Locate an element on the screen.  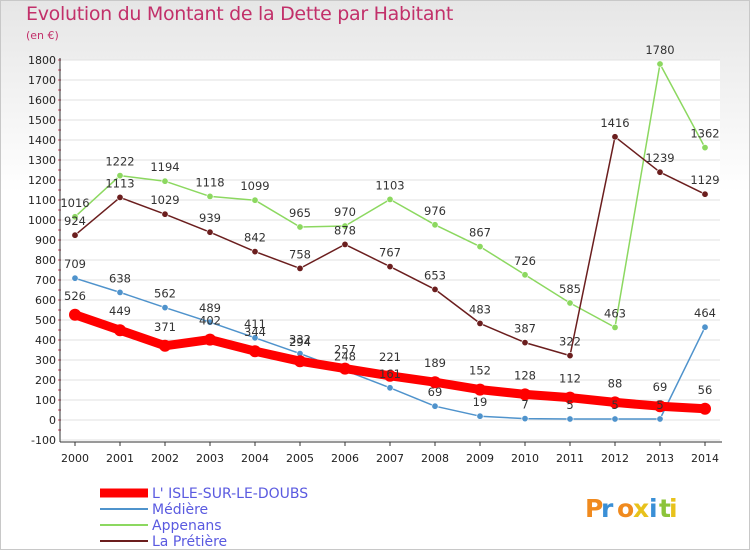
data-label: 638 is located at coordinates (120, 278).